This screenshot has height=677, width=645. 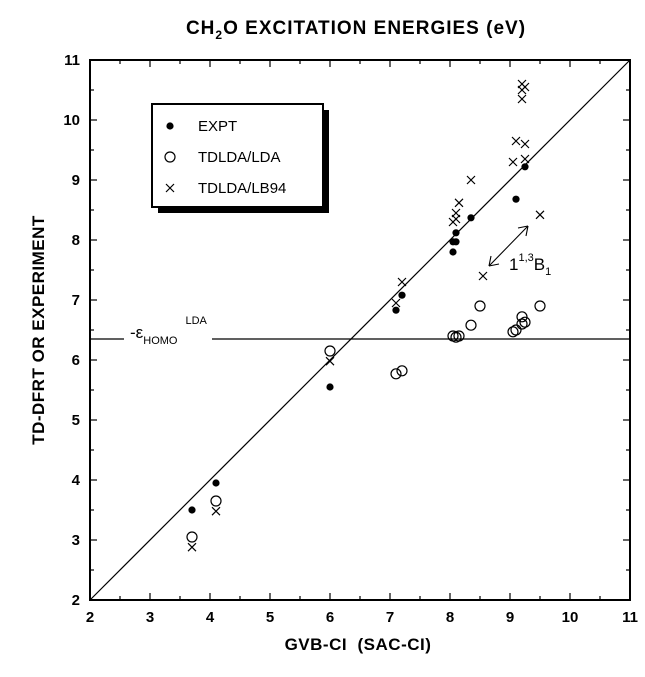 I want to click on legend-label-tdlda-lda: TDLDA/LDA, so click(x=239, y=157).